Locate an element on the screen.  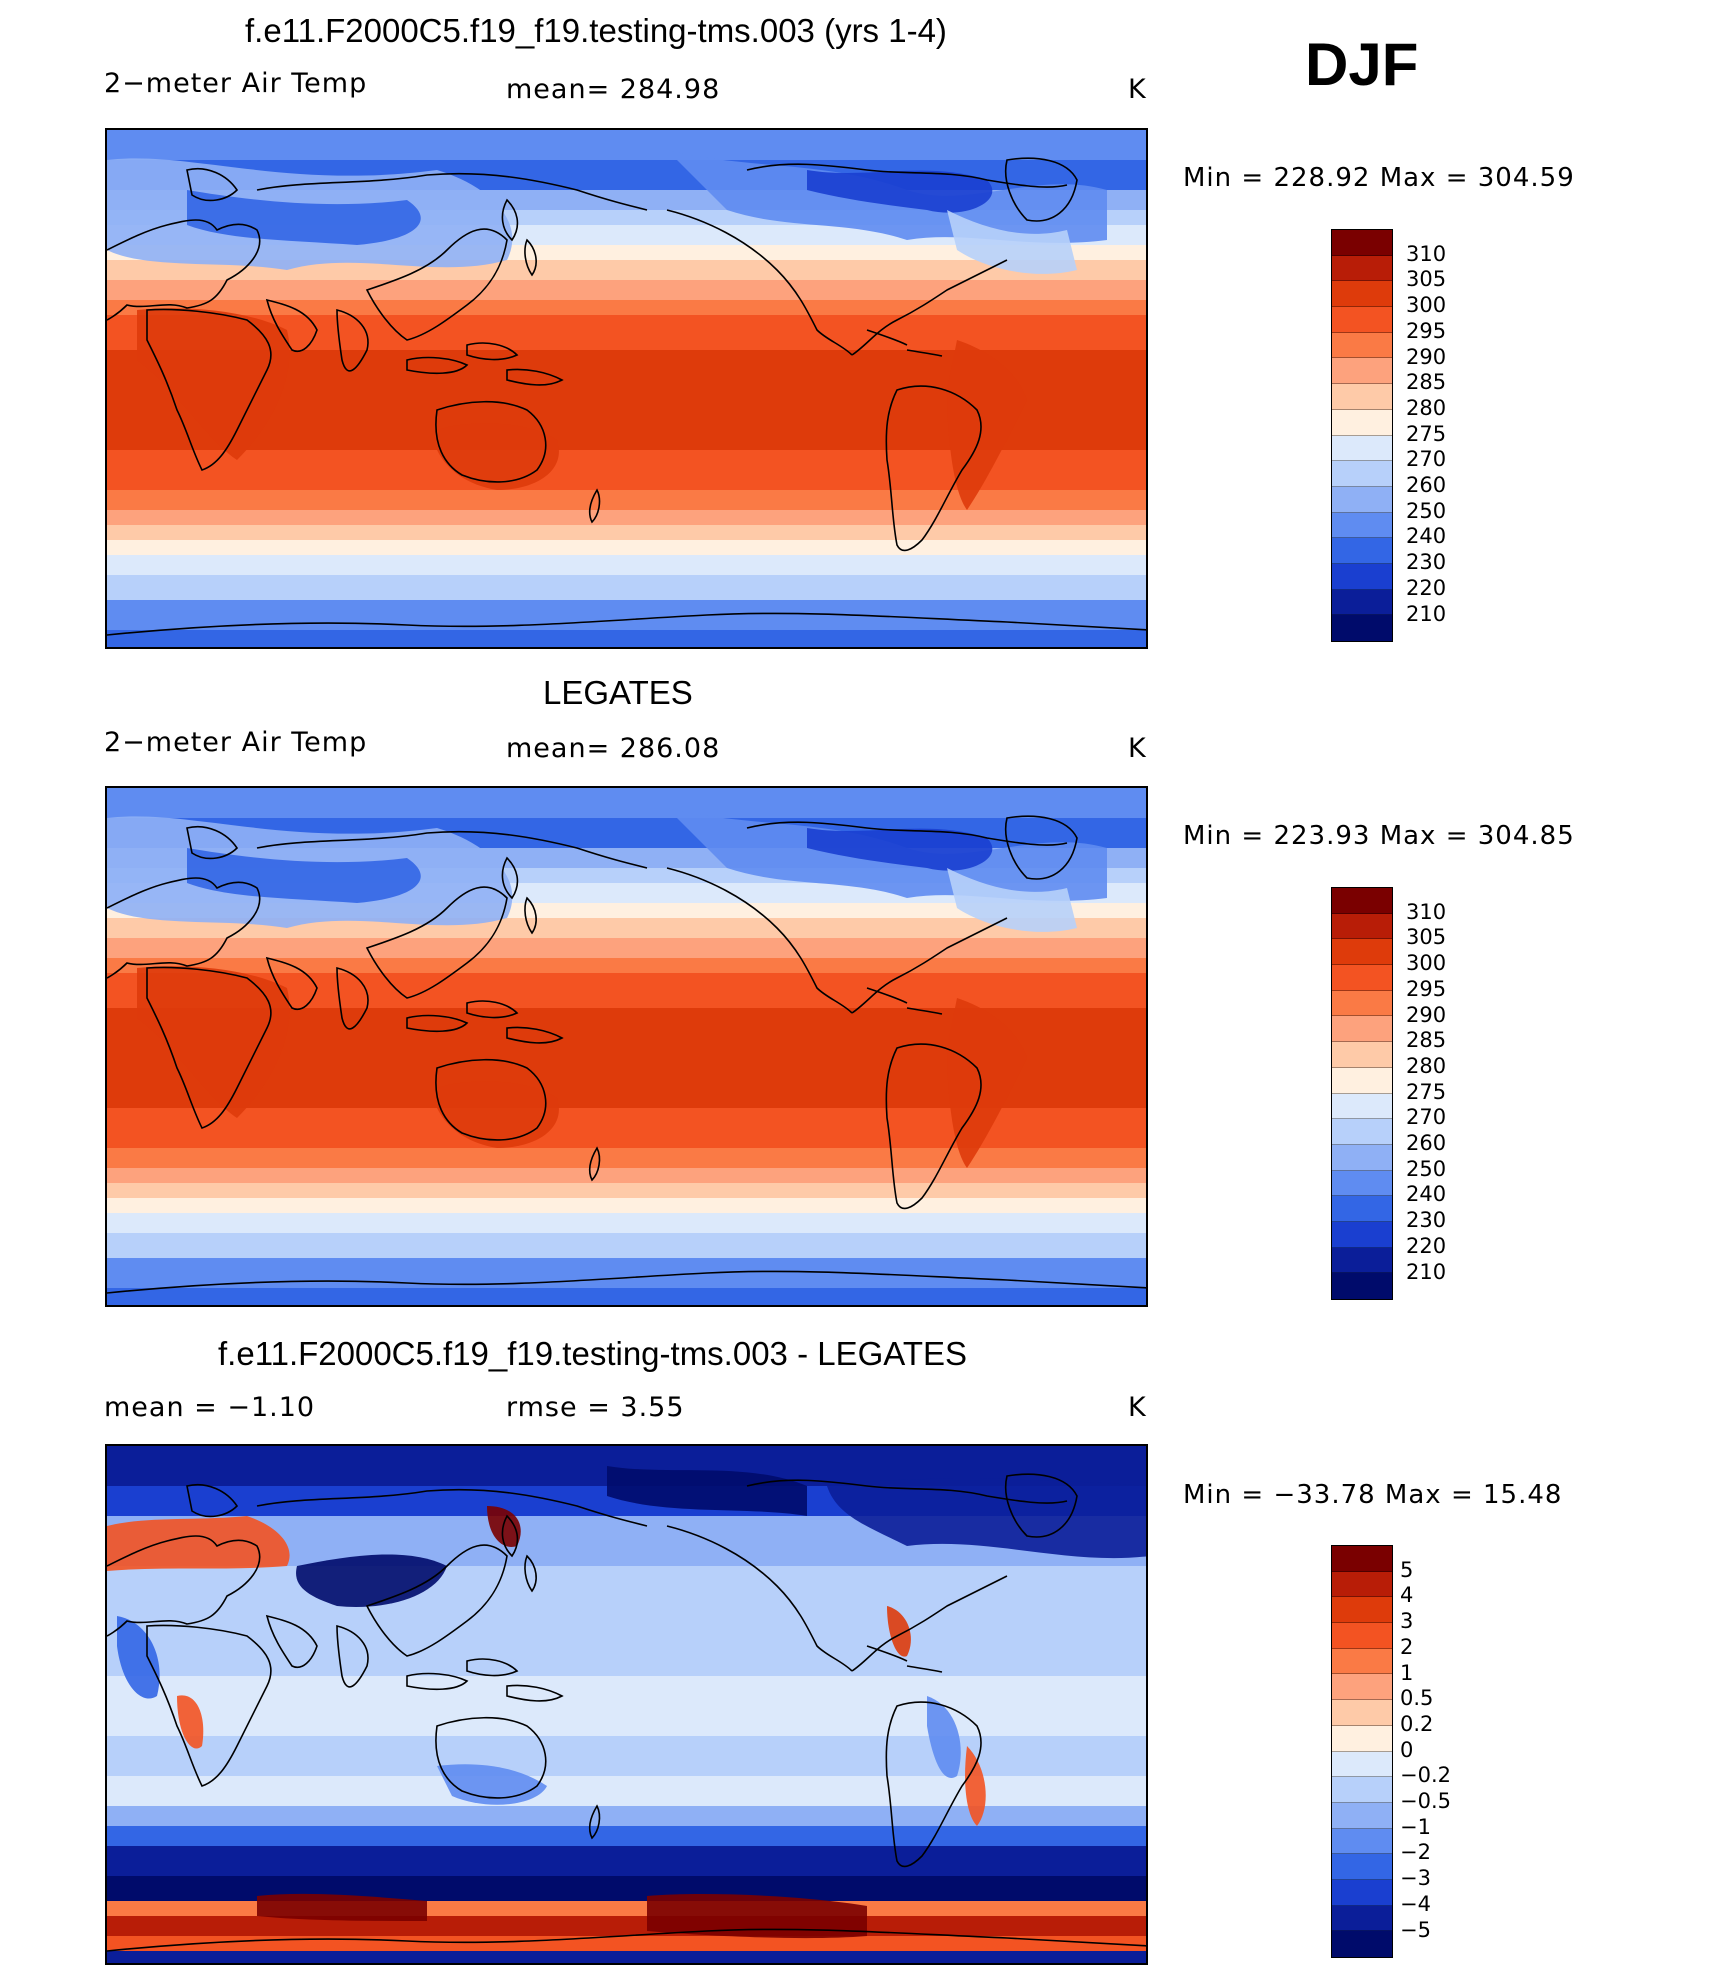
panel-1-colorbar-tick-2: 300 is located at coordinates (1426, 305).